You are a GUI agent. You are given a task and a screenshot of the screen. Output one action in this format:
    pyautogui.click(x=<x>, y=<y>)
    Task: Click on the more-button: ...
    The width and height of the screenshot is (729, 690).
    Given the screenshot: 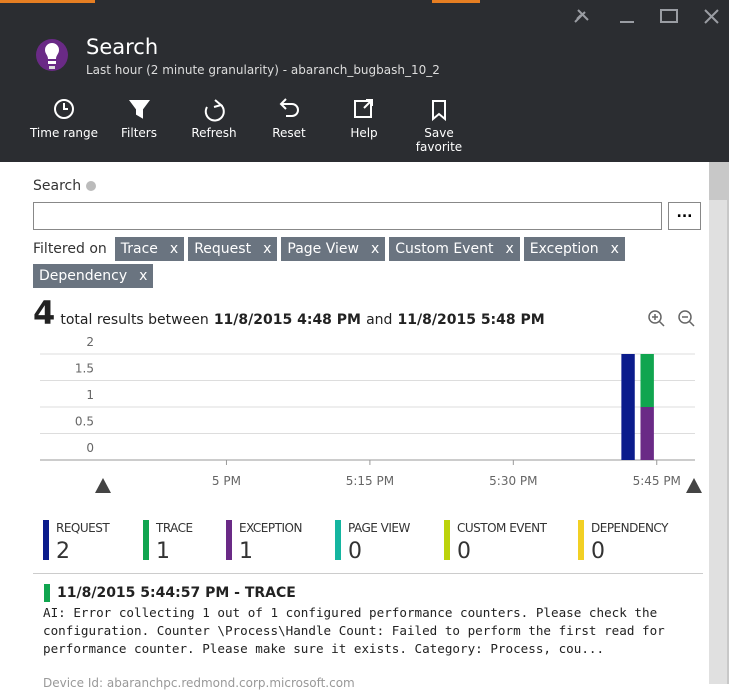 What is the action you would take?
    pyautogui.click(x=684, y=216)
    